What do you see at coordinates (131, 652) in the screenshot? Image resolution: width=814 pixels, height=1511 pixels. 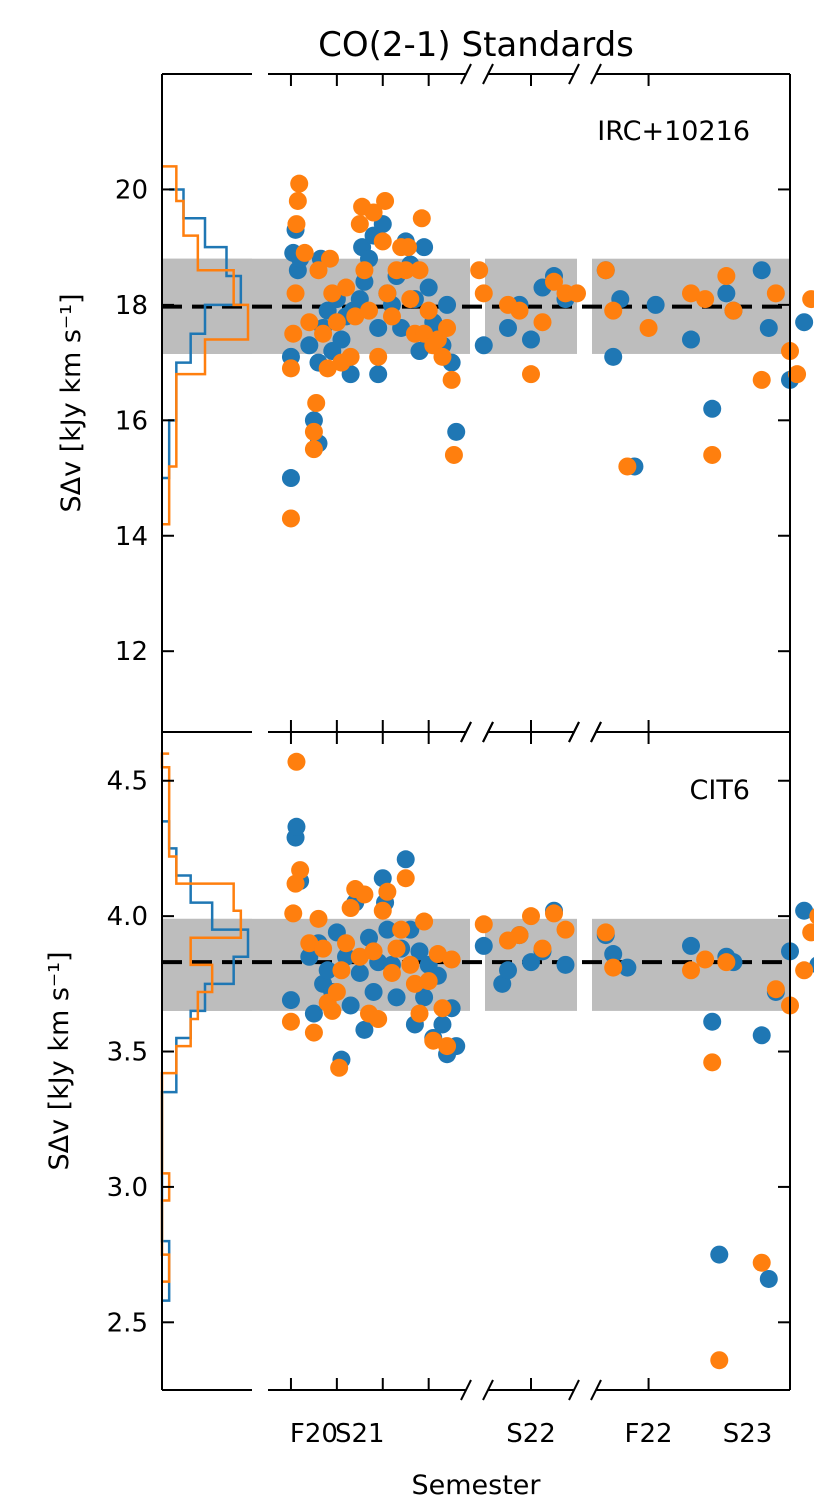 I see `y-tick-label: 12` at bounding box center [131, 652].